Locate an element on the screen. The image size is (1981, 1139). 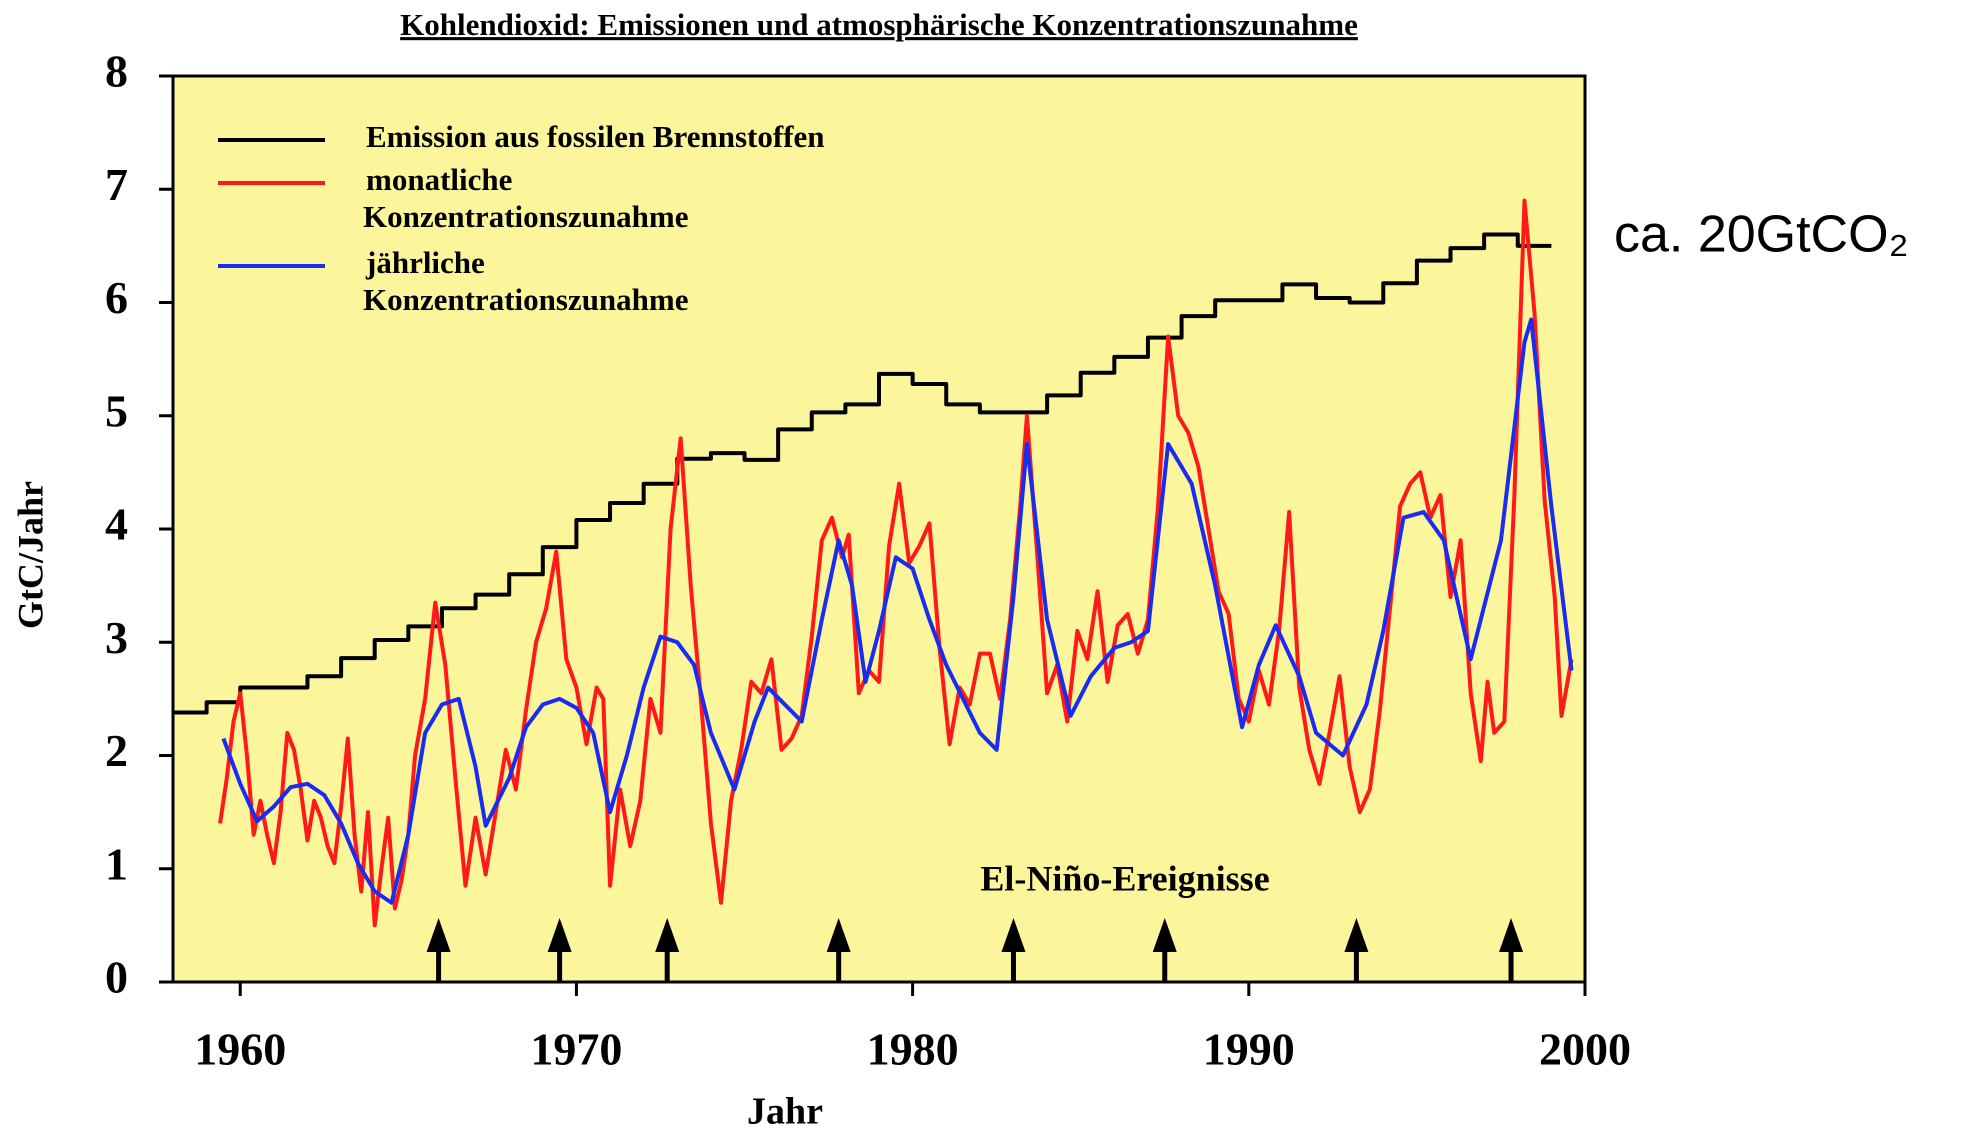
y-tick-label: 6 is located at coordinates (116, 297).